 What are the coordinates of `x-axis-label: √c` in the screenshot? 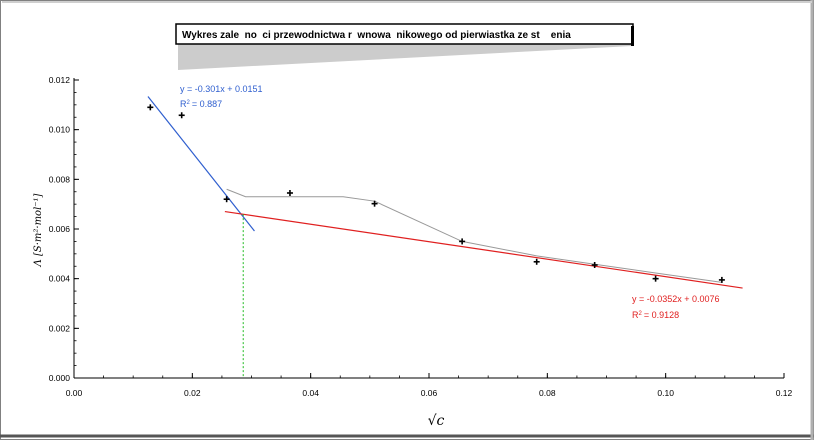 It's located at (436, 421).